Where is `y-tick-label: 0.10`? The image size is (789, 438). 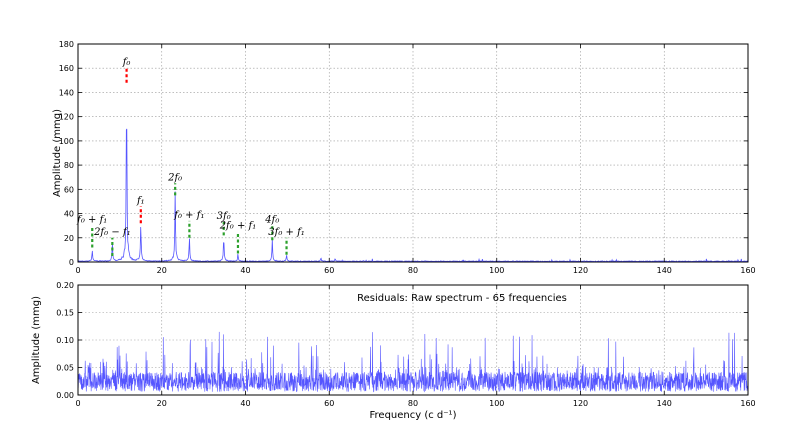
y-tick-label: 0.10 is located at coordinates (65, 340).